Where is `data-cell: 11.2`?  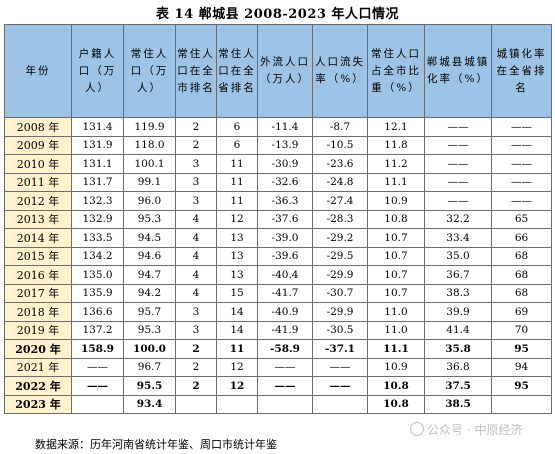 data-cell: 11.2 is located at coordinates (396, 164).